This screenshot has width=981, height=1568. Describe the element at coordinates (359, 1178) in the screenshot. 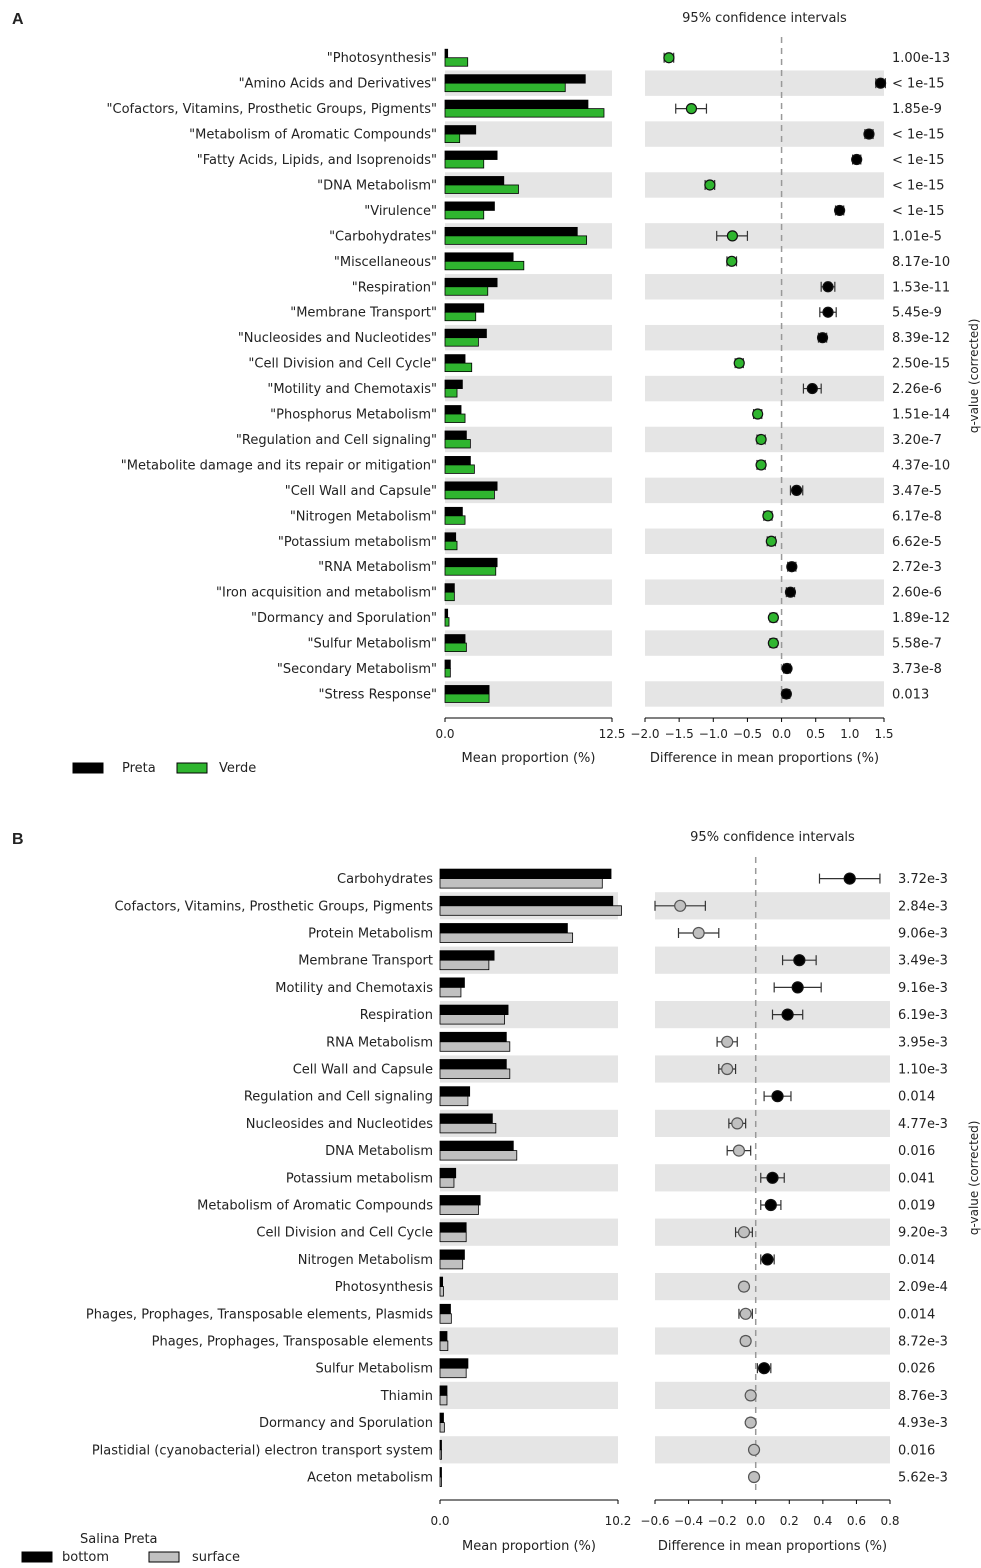

I see `category-label: Potassium metabolism` at that location.